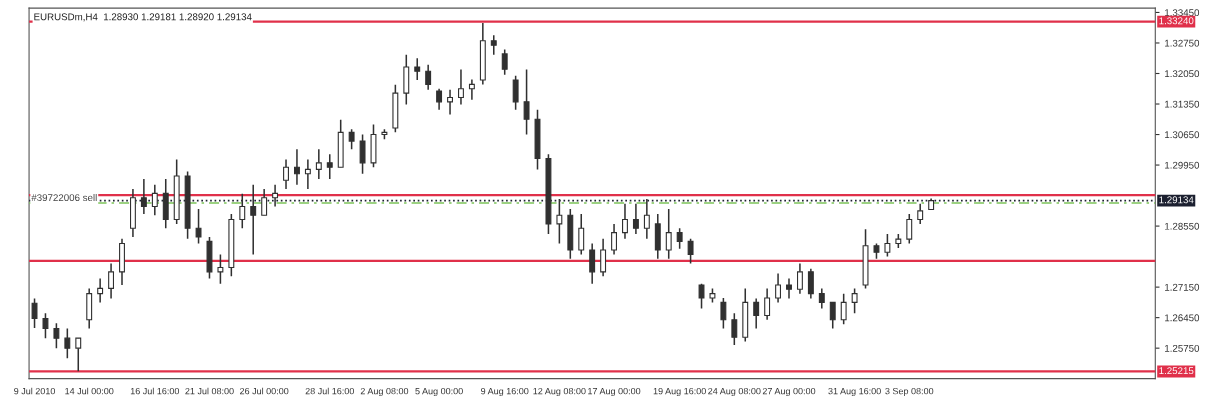 This screenshot has height=405, width=1211. Describe the element at coordinates (439, 392) in the screenshot. I see `x-tick-label: 5 Aug 00:00` at that location.